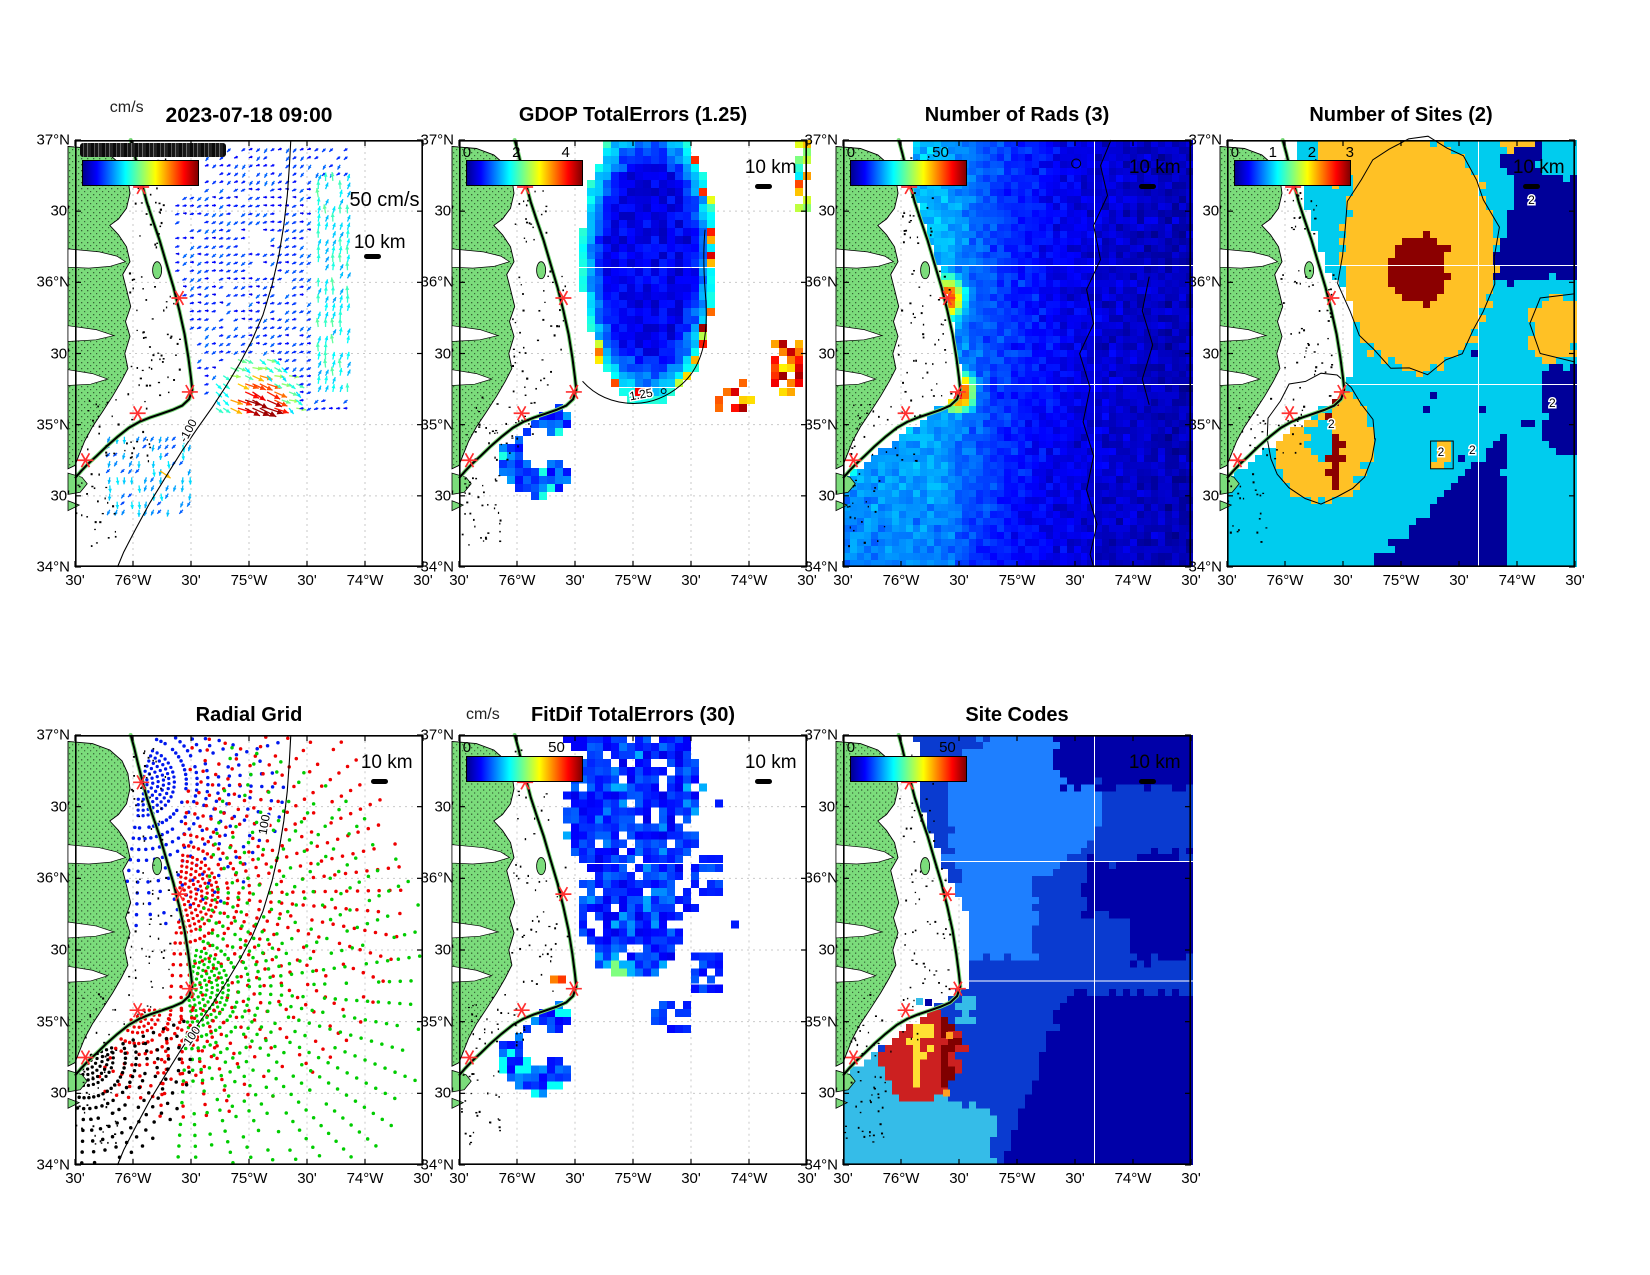 The height and width of the screenshot is (1275, 1650). What do you see at coordinates (633, 115) in the screenshot?
I see `panel-title: GDOP TotalErrors (1.25)` at bounding box center [633, 115].